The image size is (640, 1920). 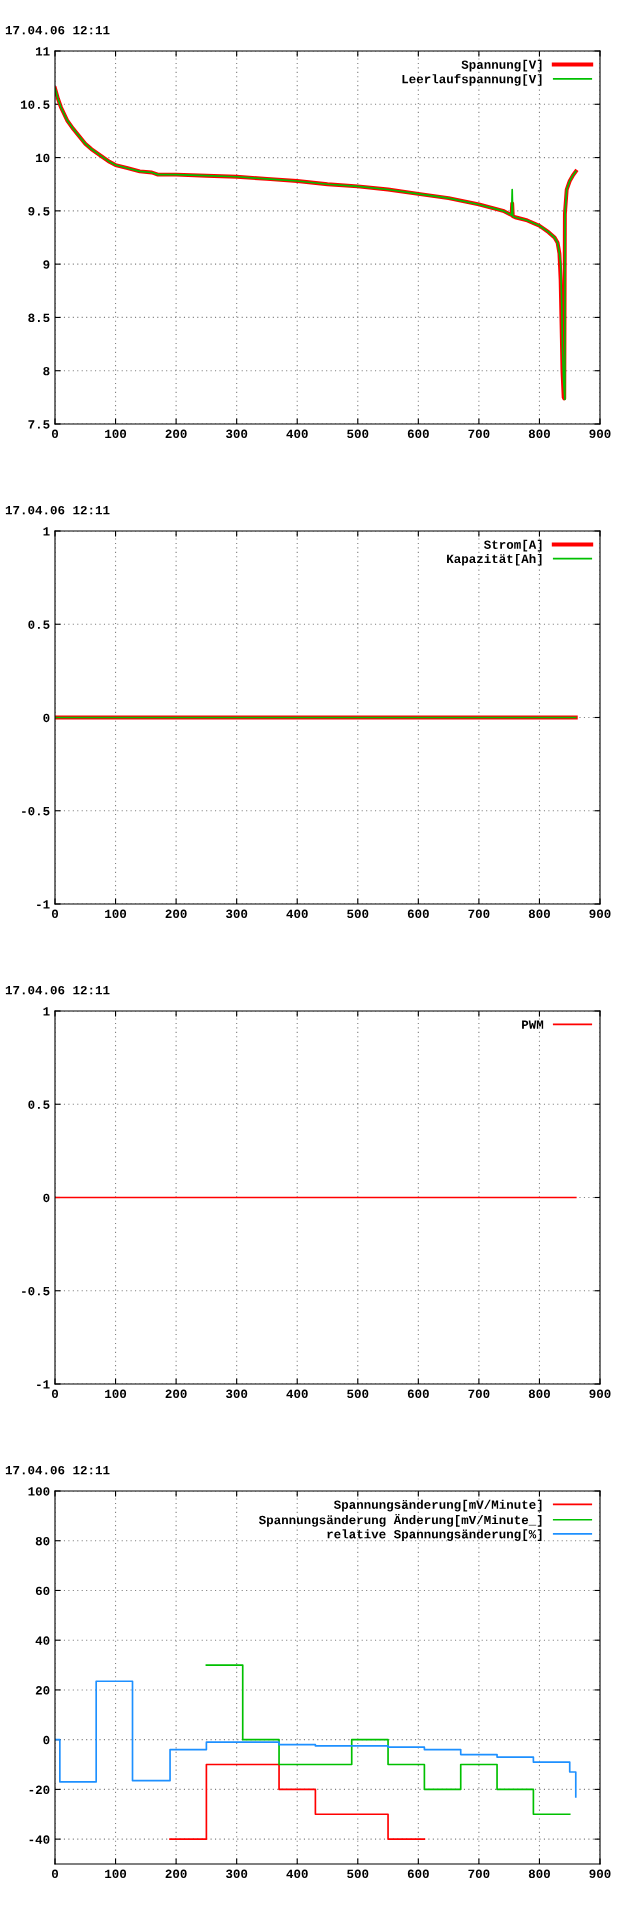 What do you see at coordinates (39, 211) in the screenshot?
I see `y-tick-label: 9.5` at bounding box center [39, 211].